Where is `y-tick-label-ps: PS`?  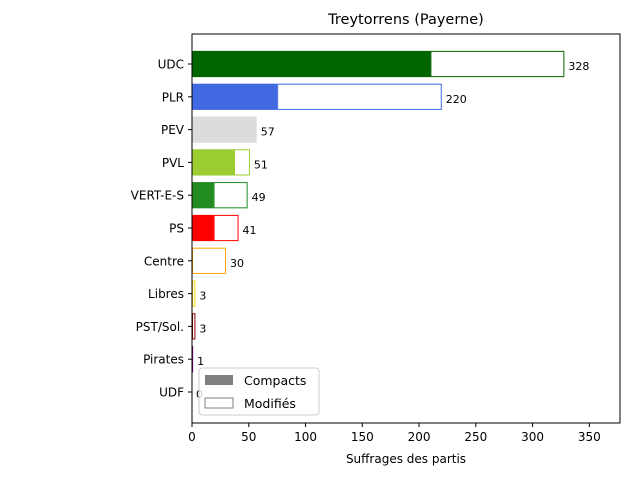 y-tick-label-ps: PS is located at coordinates (176, 229).